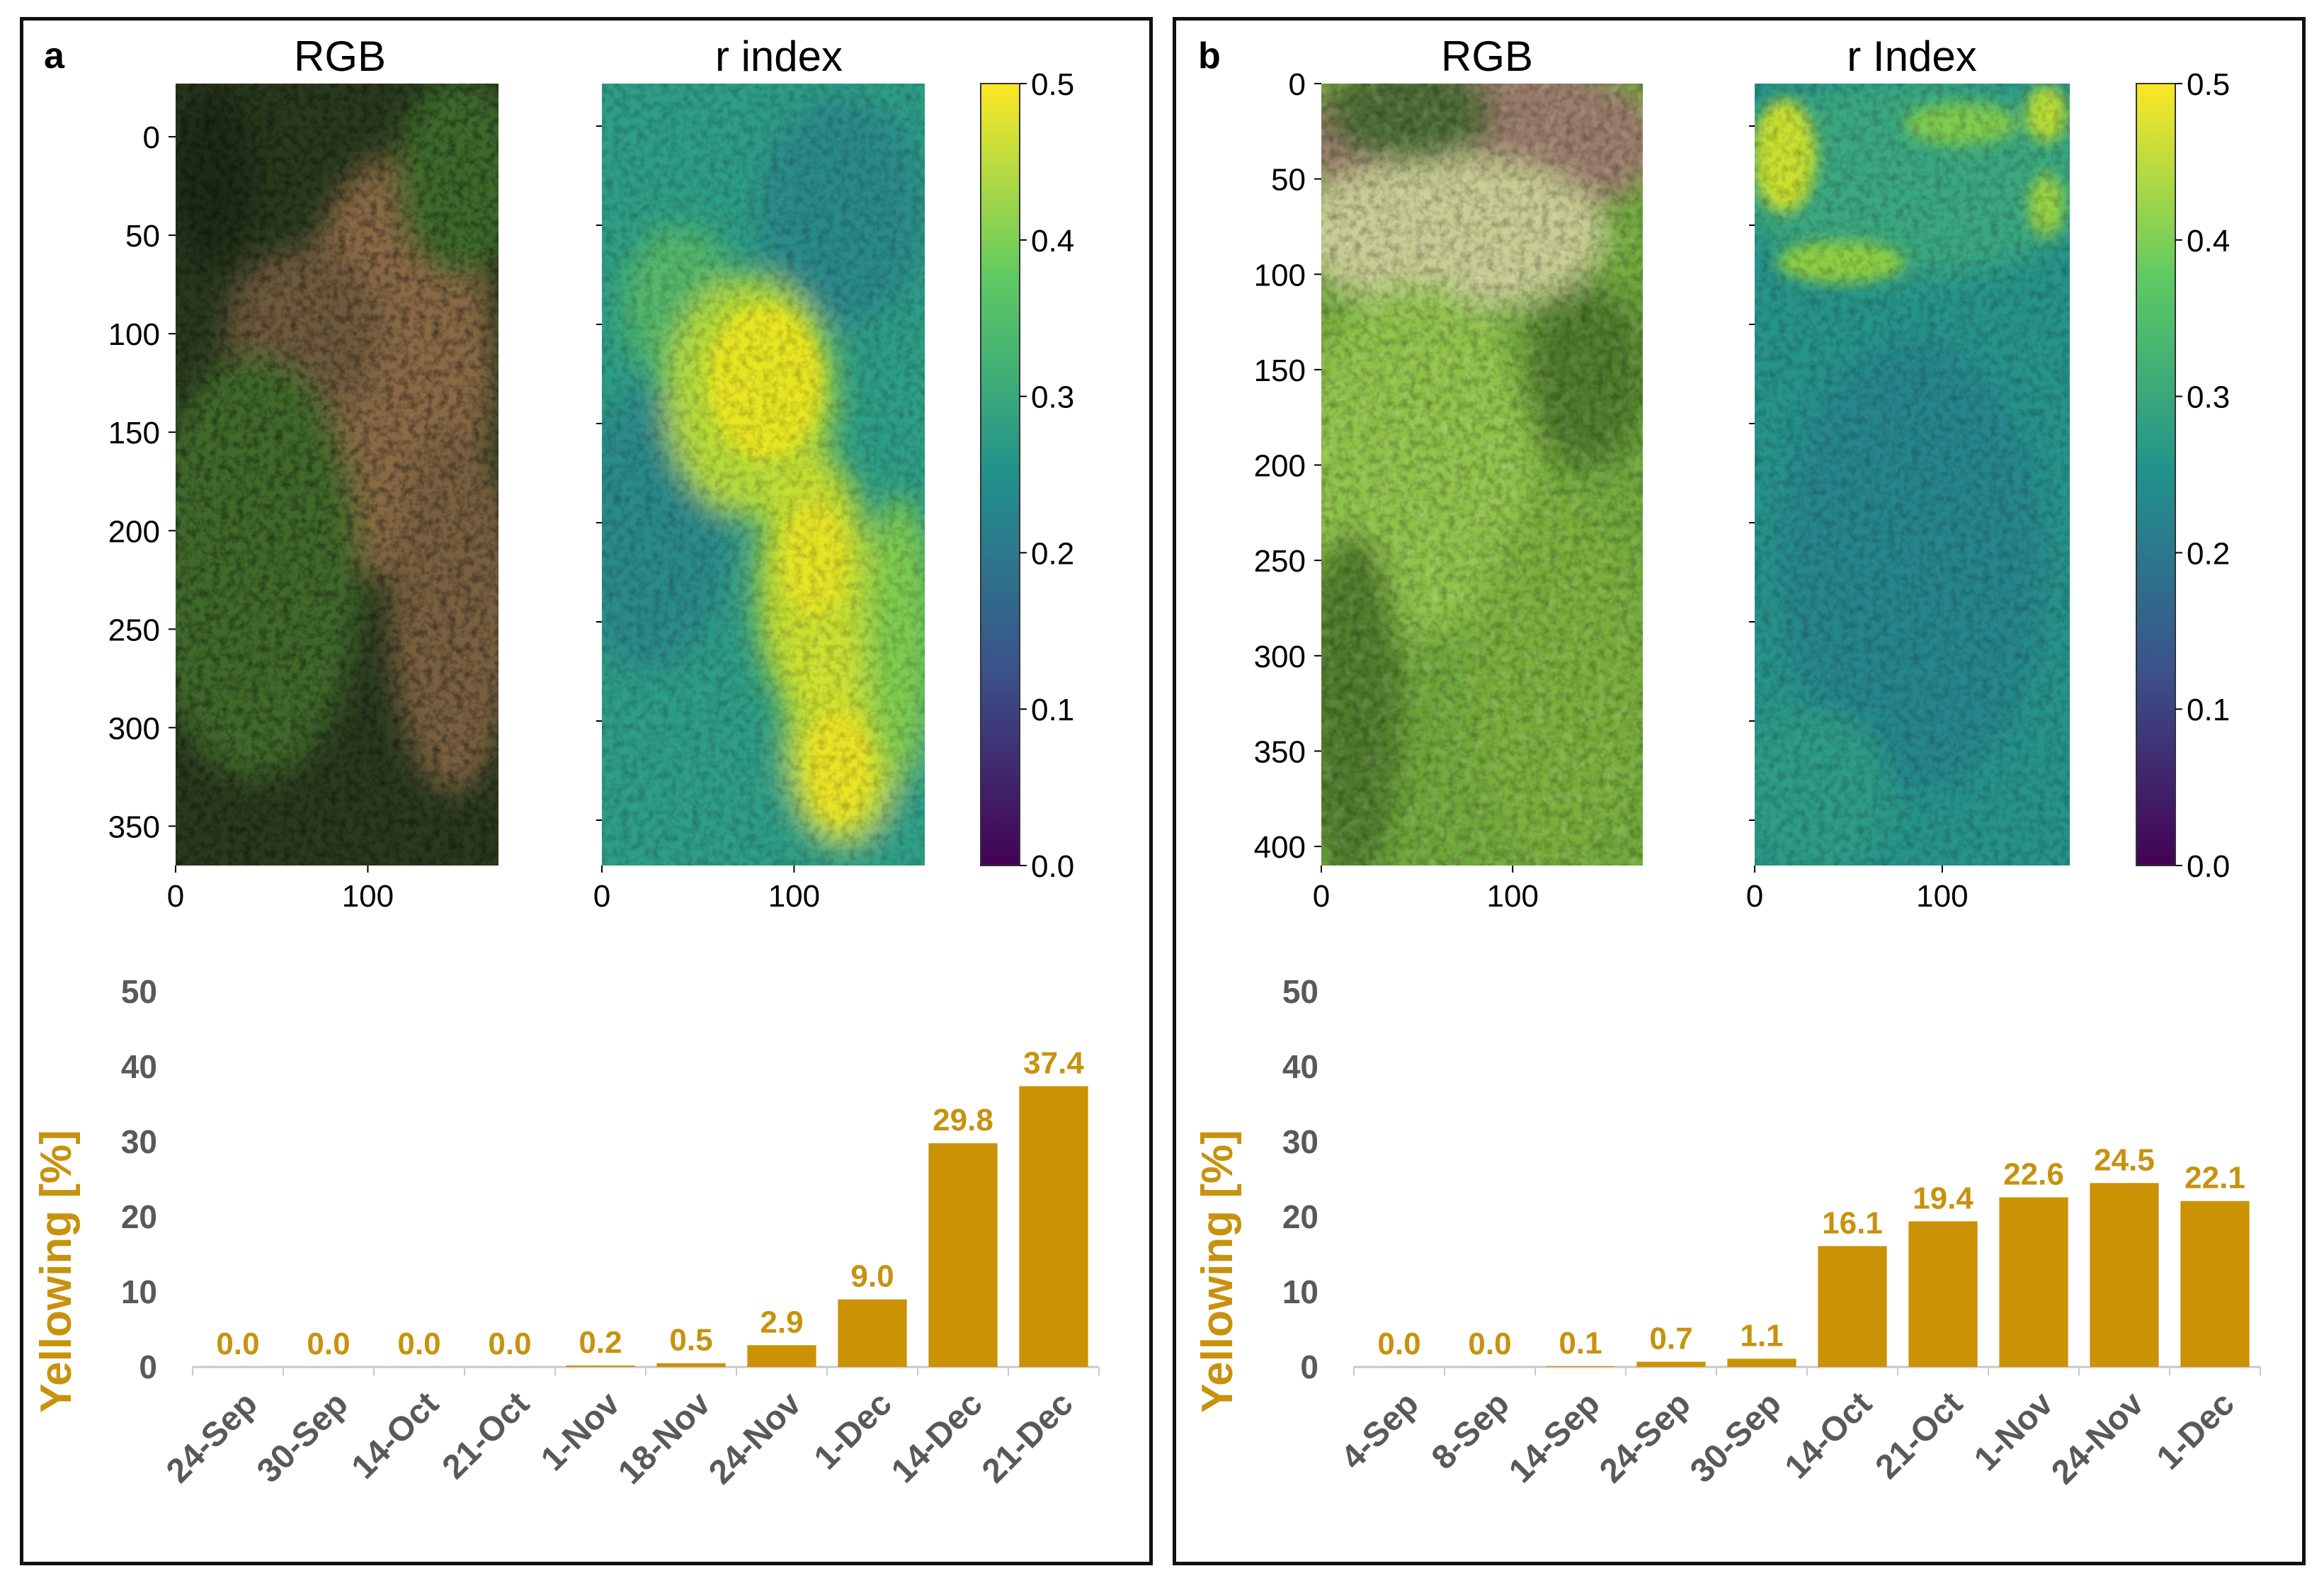  I want to click on rgb-y-tick-label: 400, so click(1280, 848).